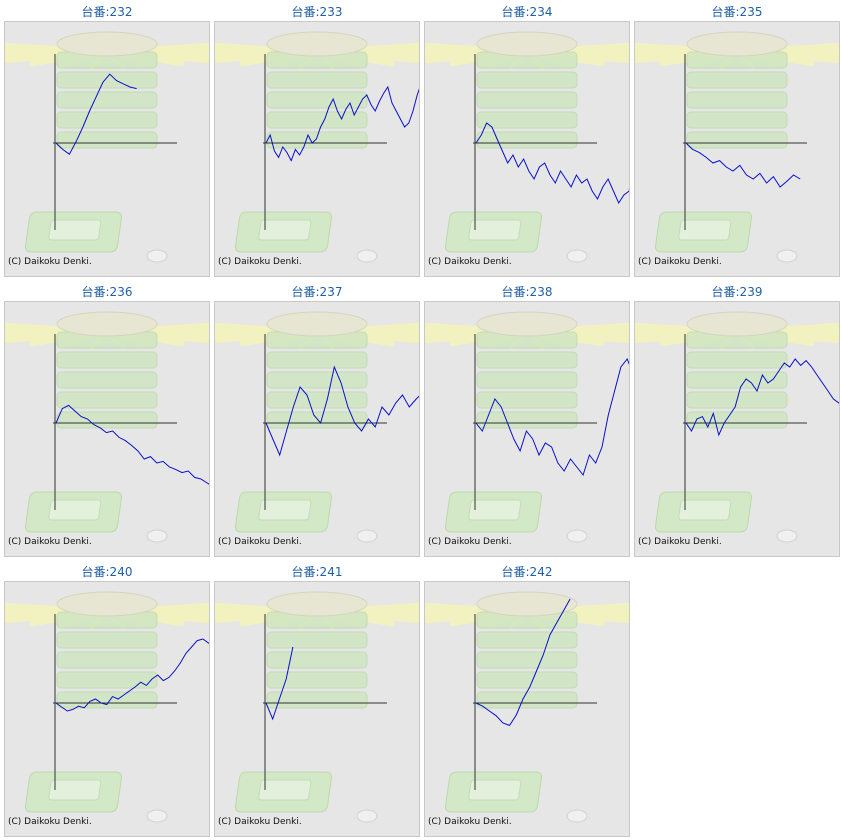 Image resolution: width=841 pixels, height=840 pixels. I want to click on chart-title: 台番:233, so click(317, 12).